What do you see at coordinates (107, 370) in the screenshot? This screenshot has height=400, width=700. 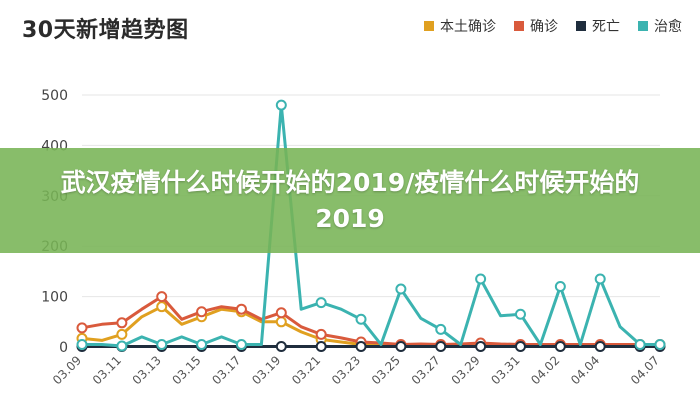 I see `x-tick-label: 03.11` at bounding box center [107, 370].